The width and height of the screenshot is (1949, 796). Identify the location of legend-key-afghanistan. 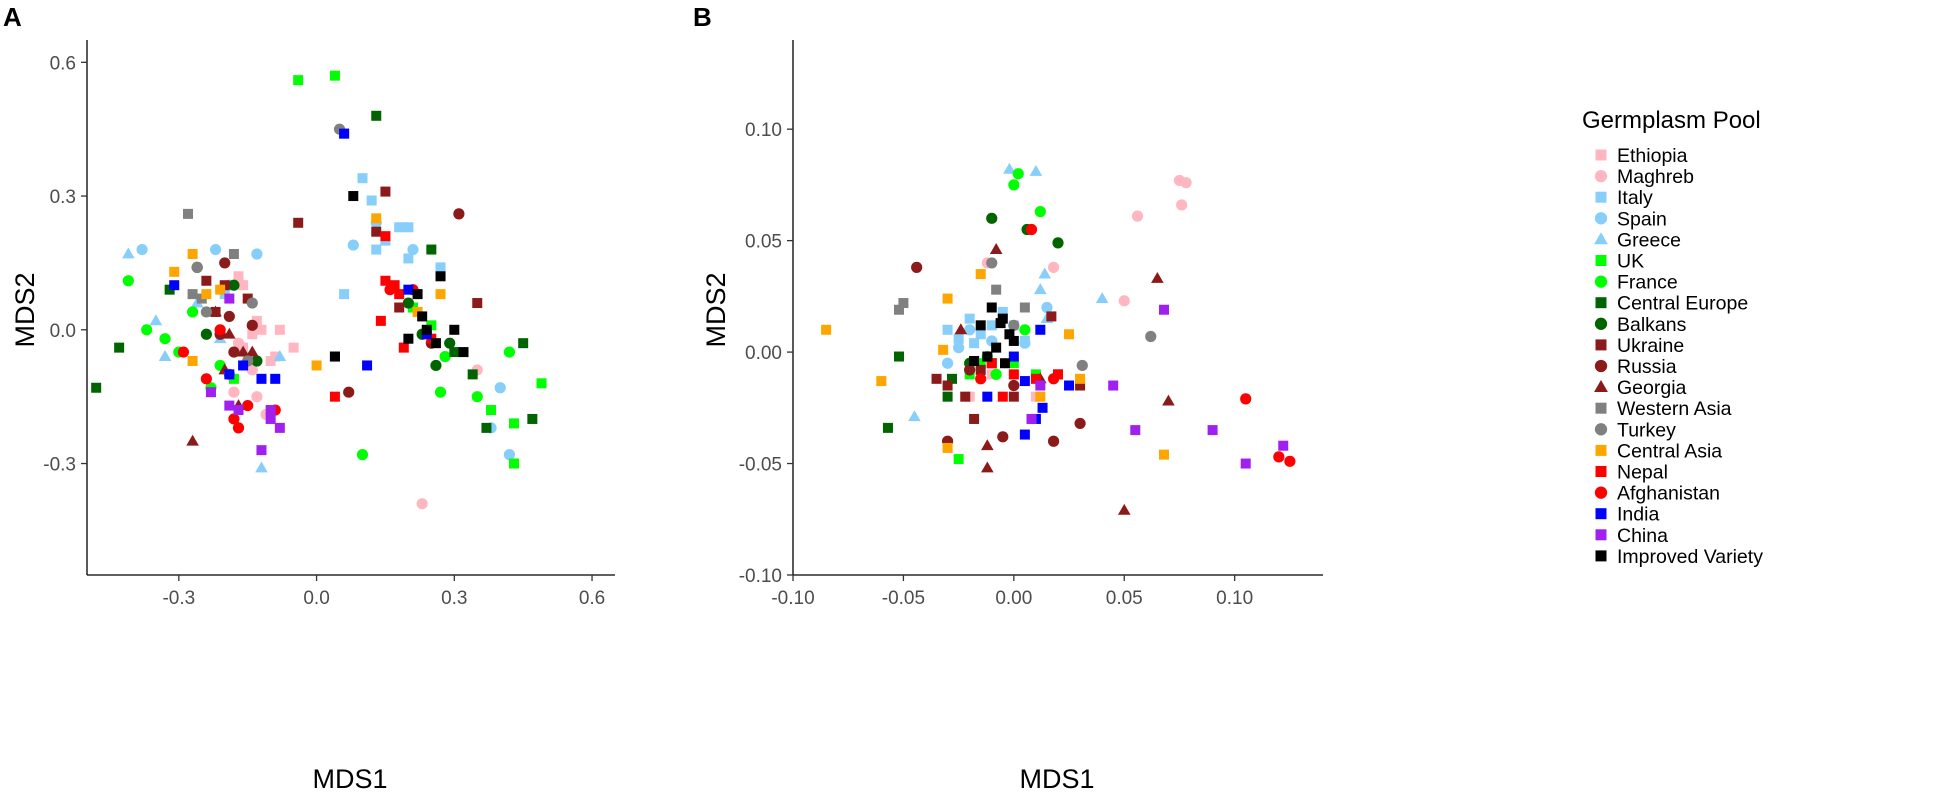
(1601, 492).